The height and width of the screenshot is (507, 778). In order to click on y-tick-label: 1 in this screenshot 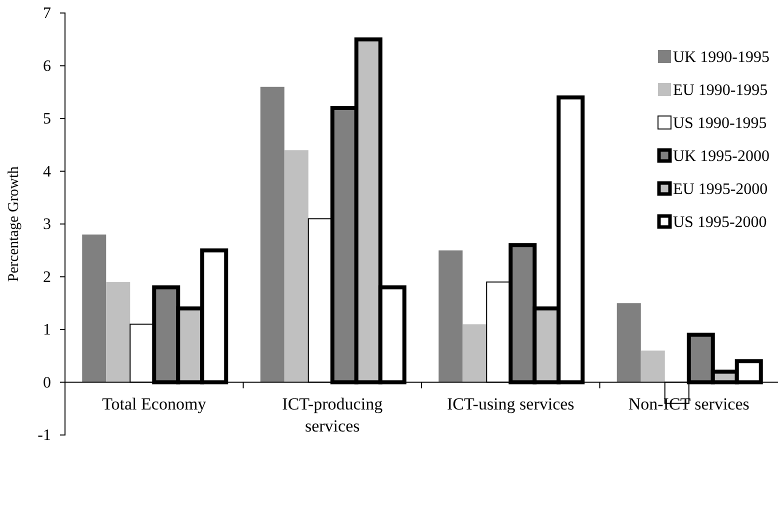, I will do `click(47, 330)`.